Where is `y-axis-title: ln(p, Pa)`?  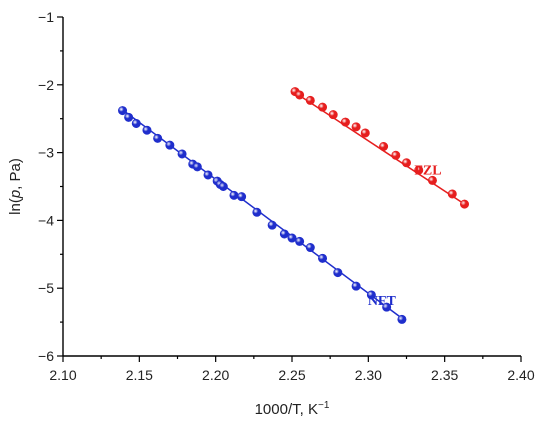 y-axis-title: ln(p, Pa) is located at coordinates (15, 186).